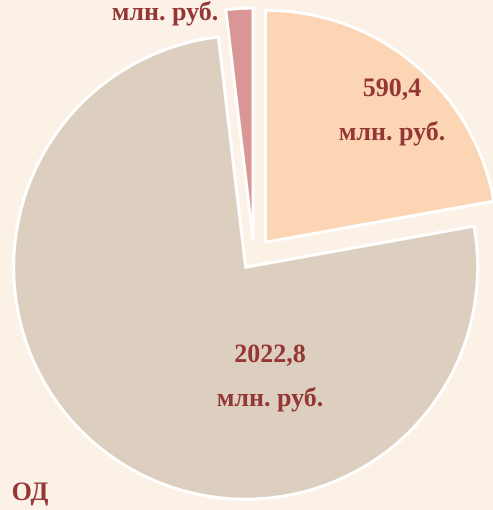  I want to click on annotation: ОД, so click(30, 491).